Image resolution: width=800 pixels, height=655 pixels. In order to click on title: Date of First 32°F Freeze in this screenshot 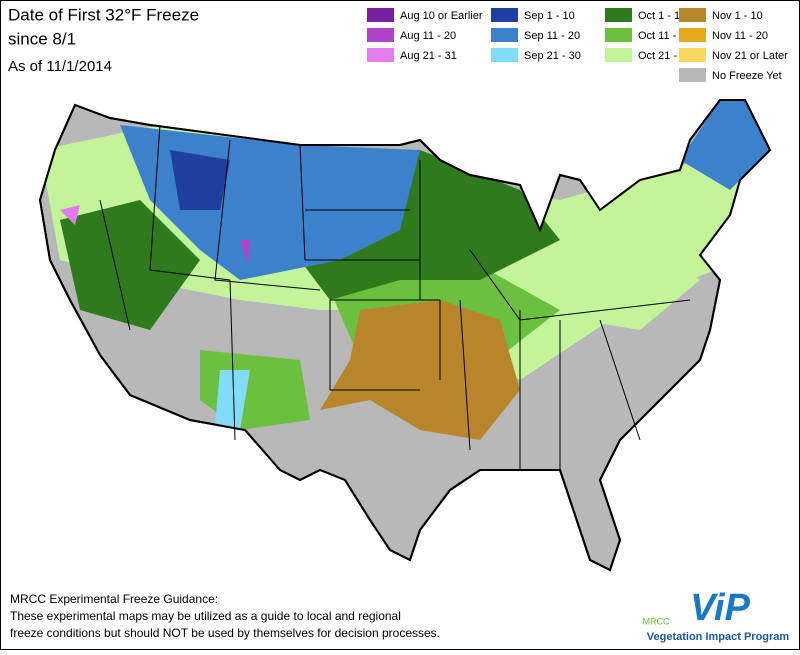, I will do `click(103, 14)`.